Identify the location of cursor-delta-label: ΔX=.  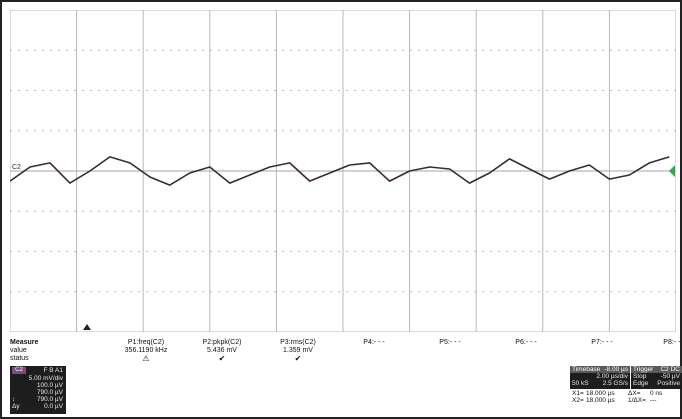
(634, 393).